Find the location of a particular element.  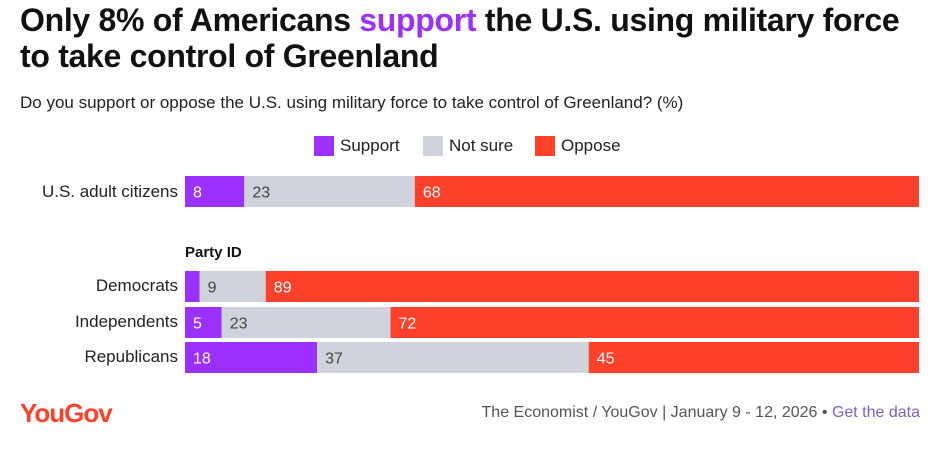

group-label-party-id: Party ID is located at coordinates (213, 252).